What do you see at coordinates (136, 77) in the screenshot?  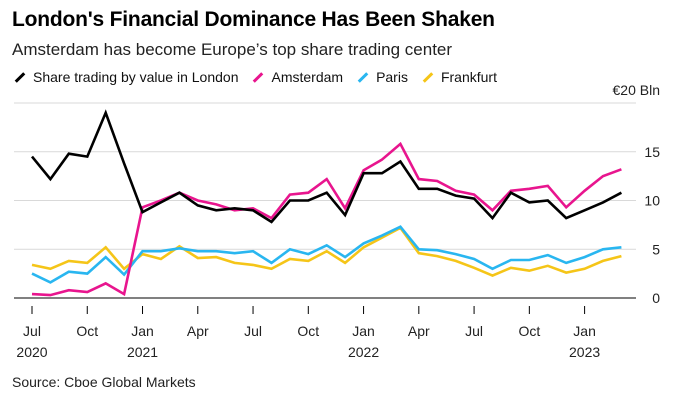 I see `legend-label-london: Share trading by value in London` at bounding box center [136, 77].